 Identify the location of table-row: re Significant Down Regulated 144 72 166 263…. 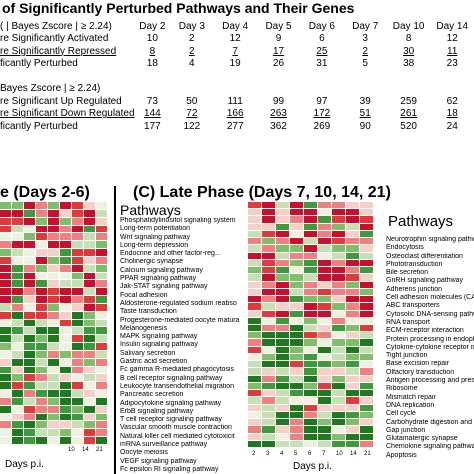
(237, 114).